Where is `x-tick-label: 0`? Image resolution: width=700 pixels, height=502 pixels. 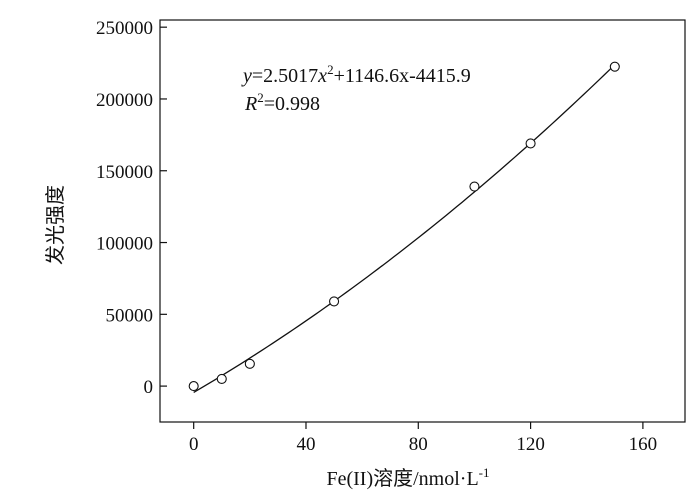
x-tick-label: 0 is located at coordinates (194, 444).